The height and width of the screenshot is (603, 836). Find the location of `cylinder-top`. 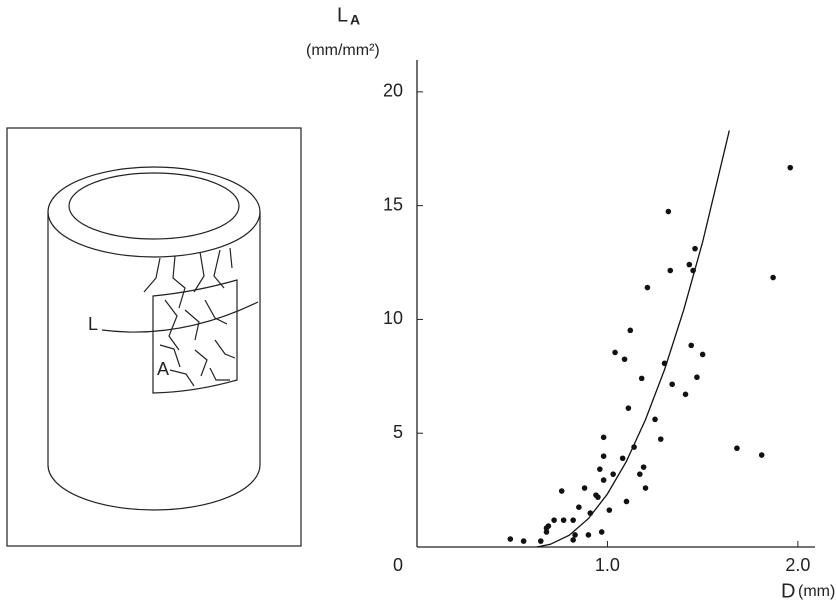

cylinder-top is located at coordinates (154, 212).